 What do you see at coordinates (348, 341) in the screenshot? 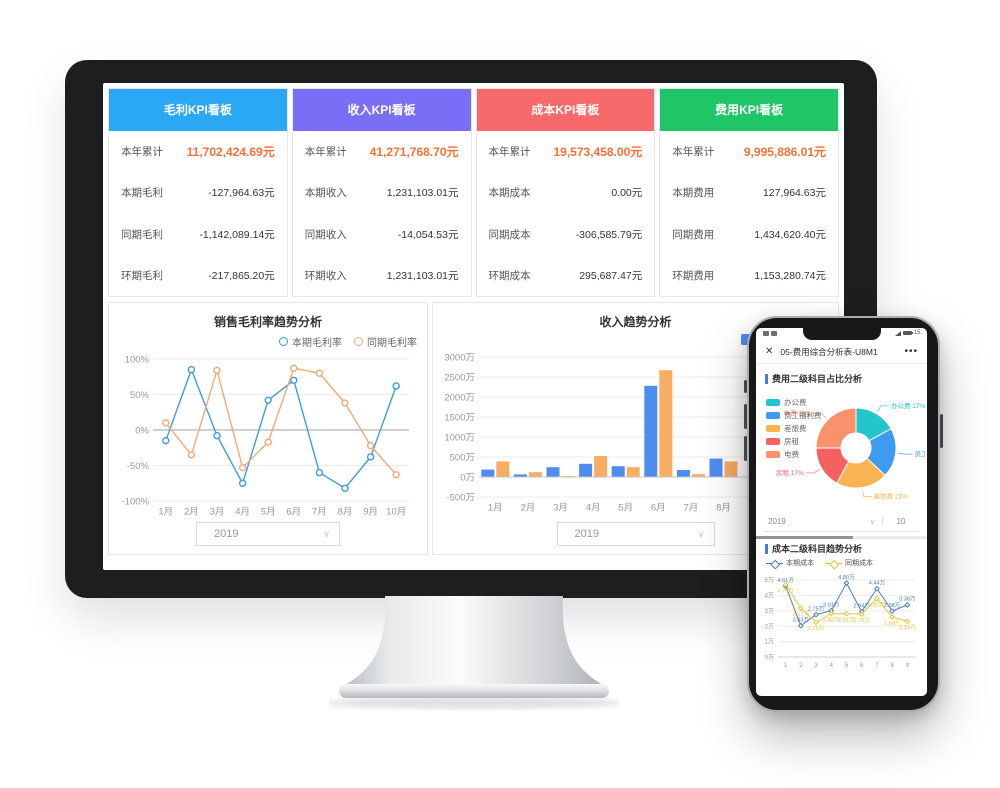
I see `chart-legend: 本期毛利率 同期毛利率` at bounding box center [348, 341].